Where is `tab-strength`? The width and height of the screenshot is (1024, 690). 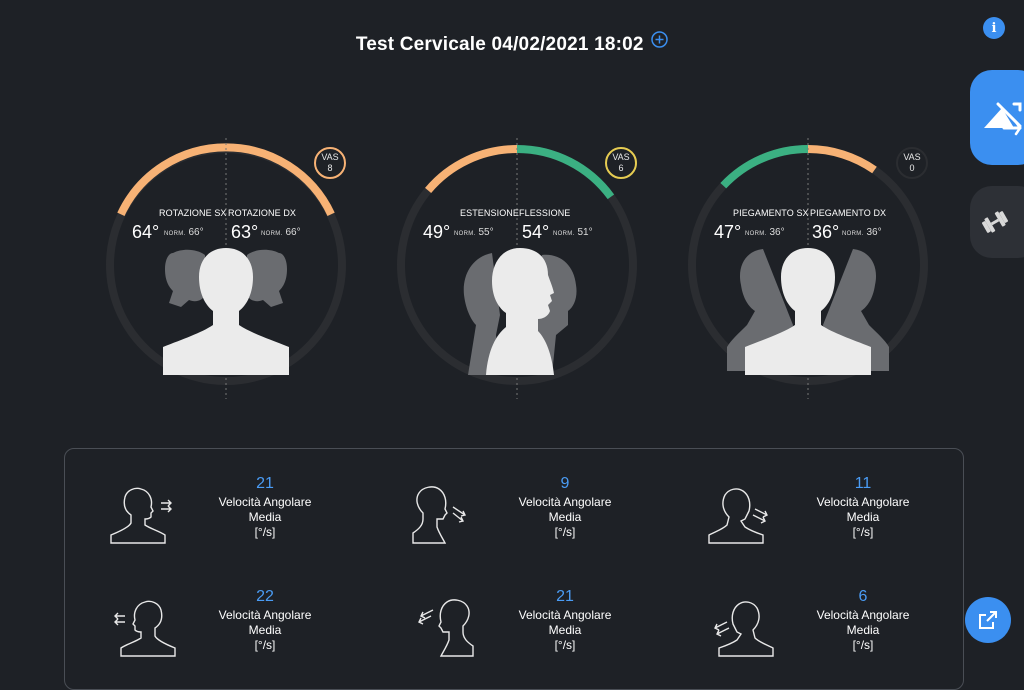
tab-strength is located at coordinates (997, 222).